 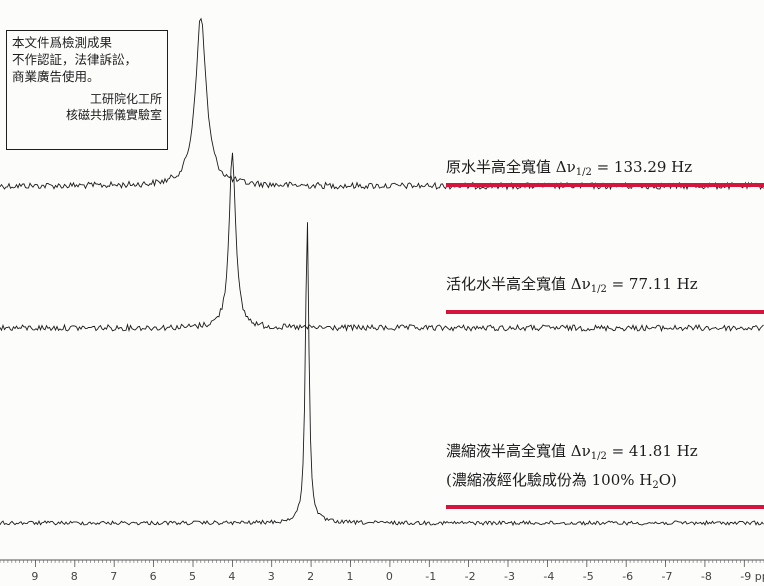 I want to click on tick-label: -8, so click(x=706, y=576).